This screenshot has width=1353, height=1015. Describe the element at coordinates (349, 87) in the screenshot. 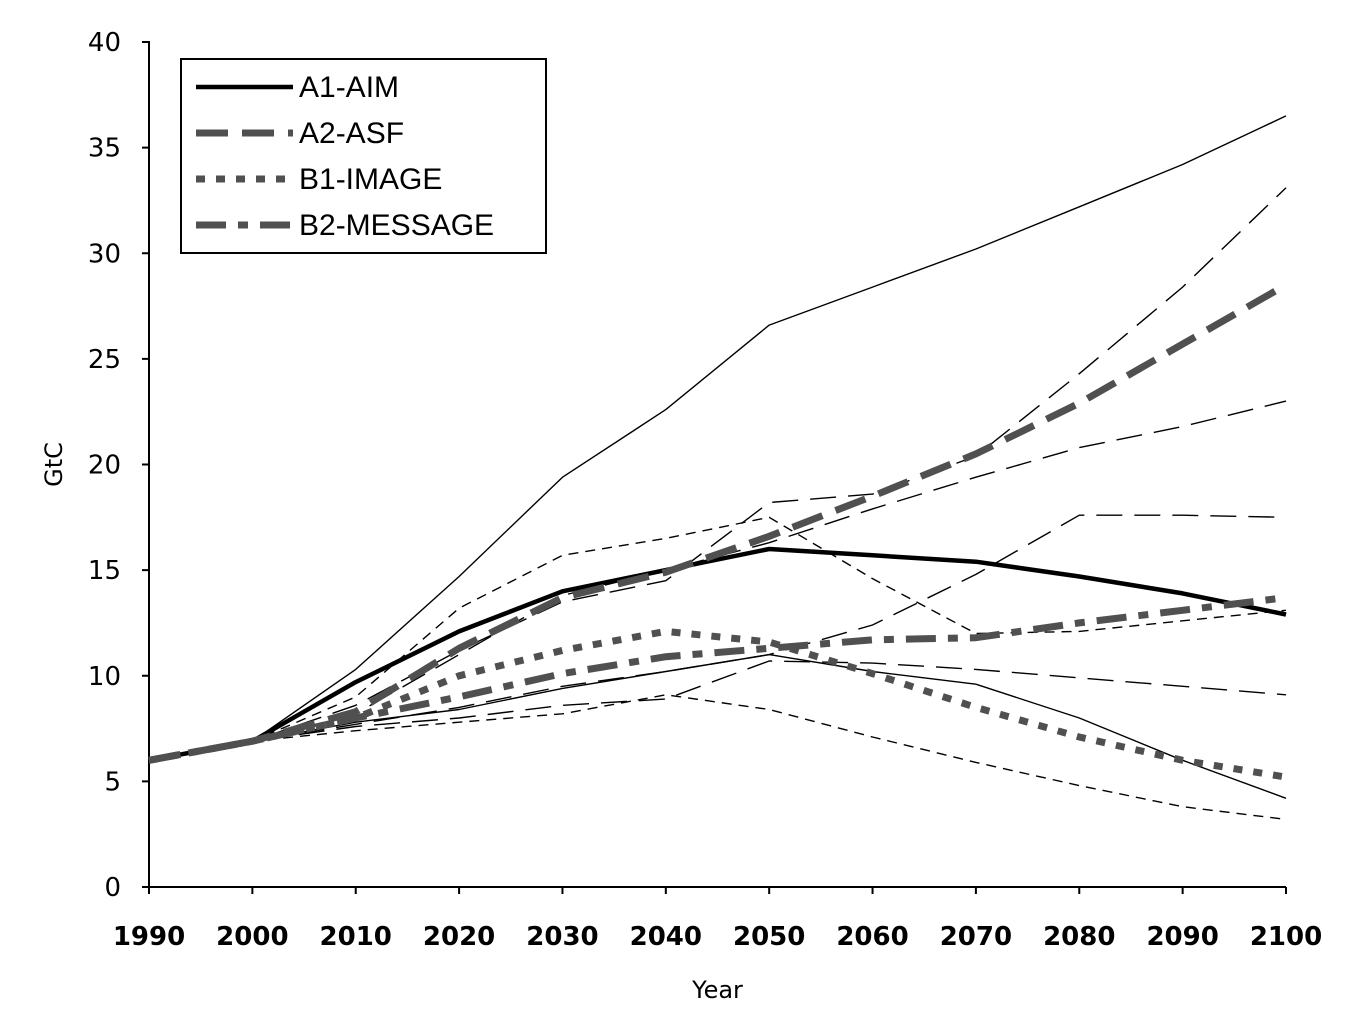

I see `legend-label: A1-AIM` at that location.